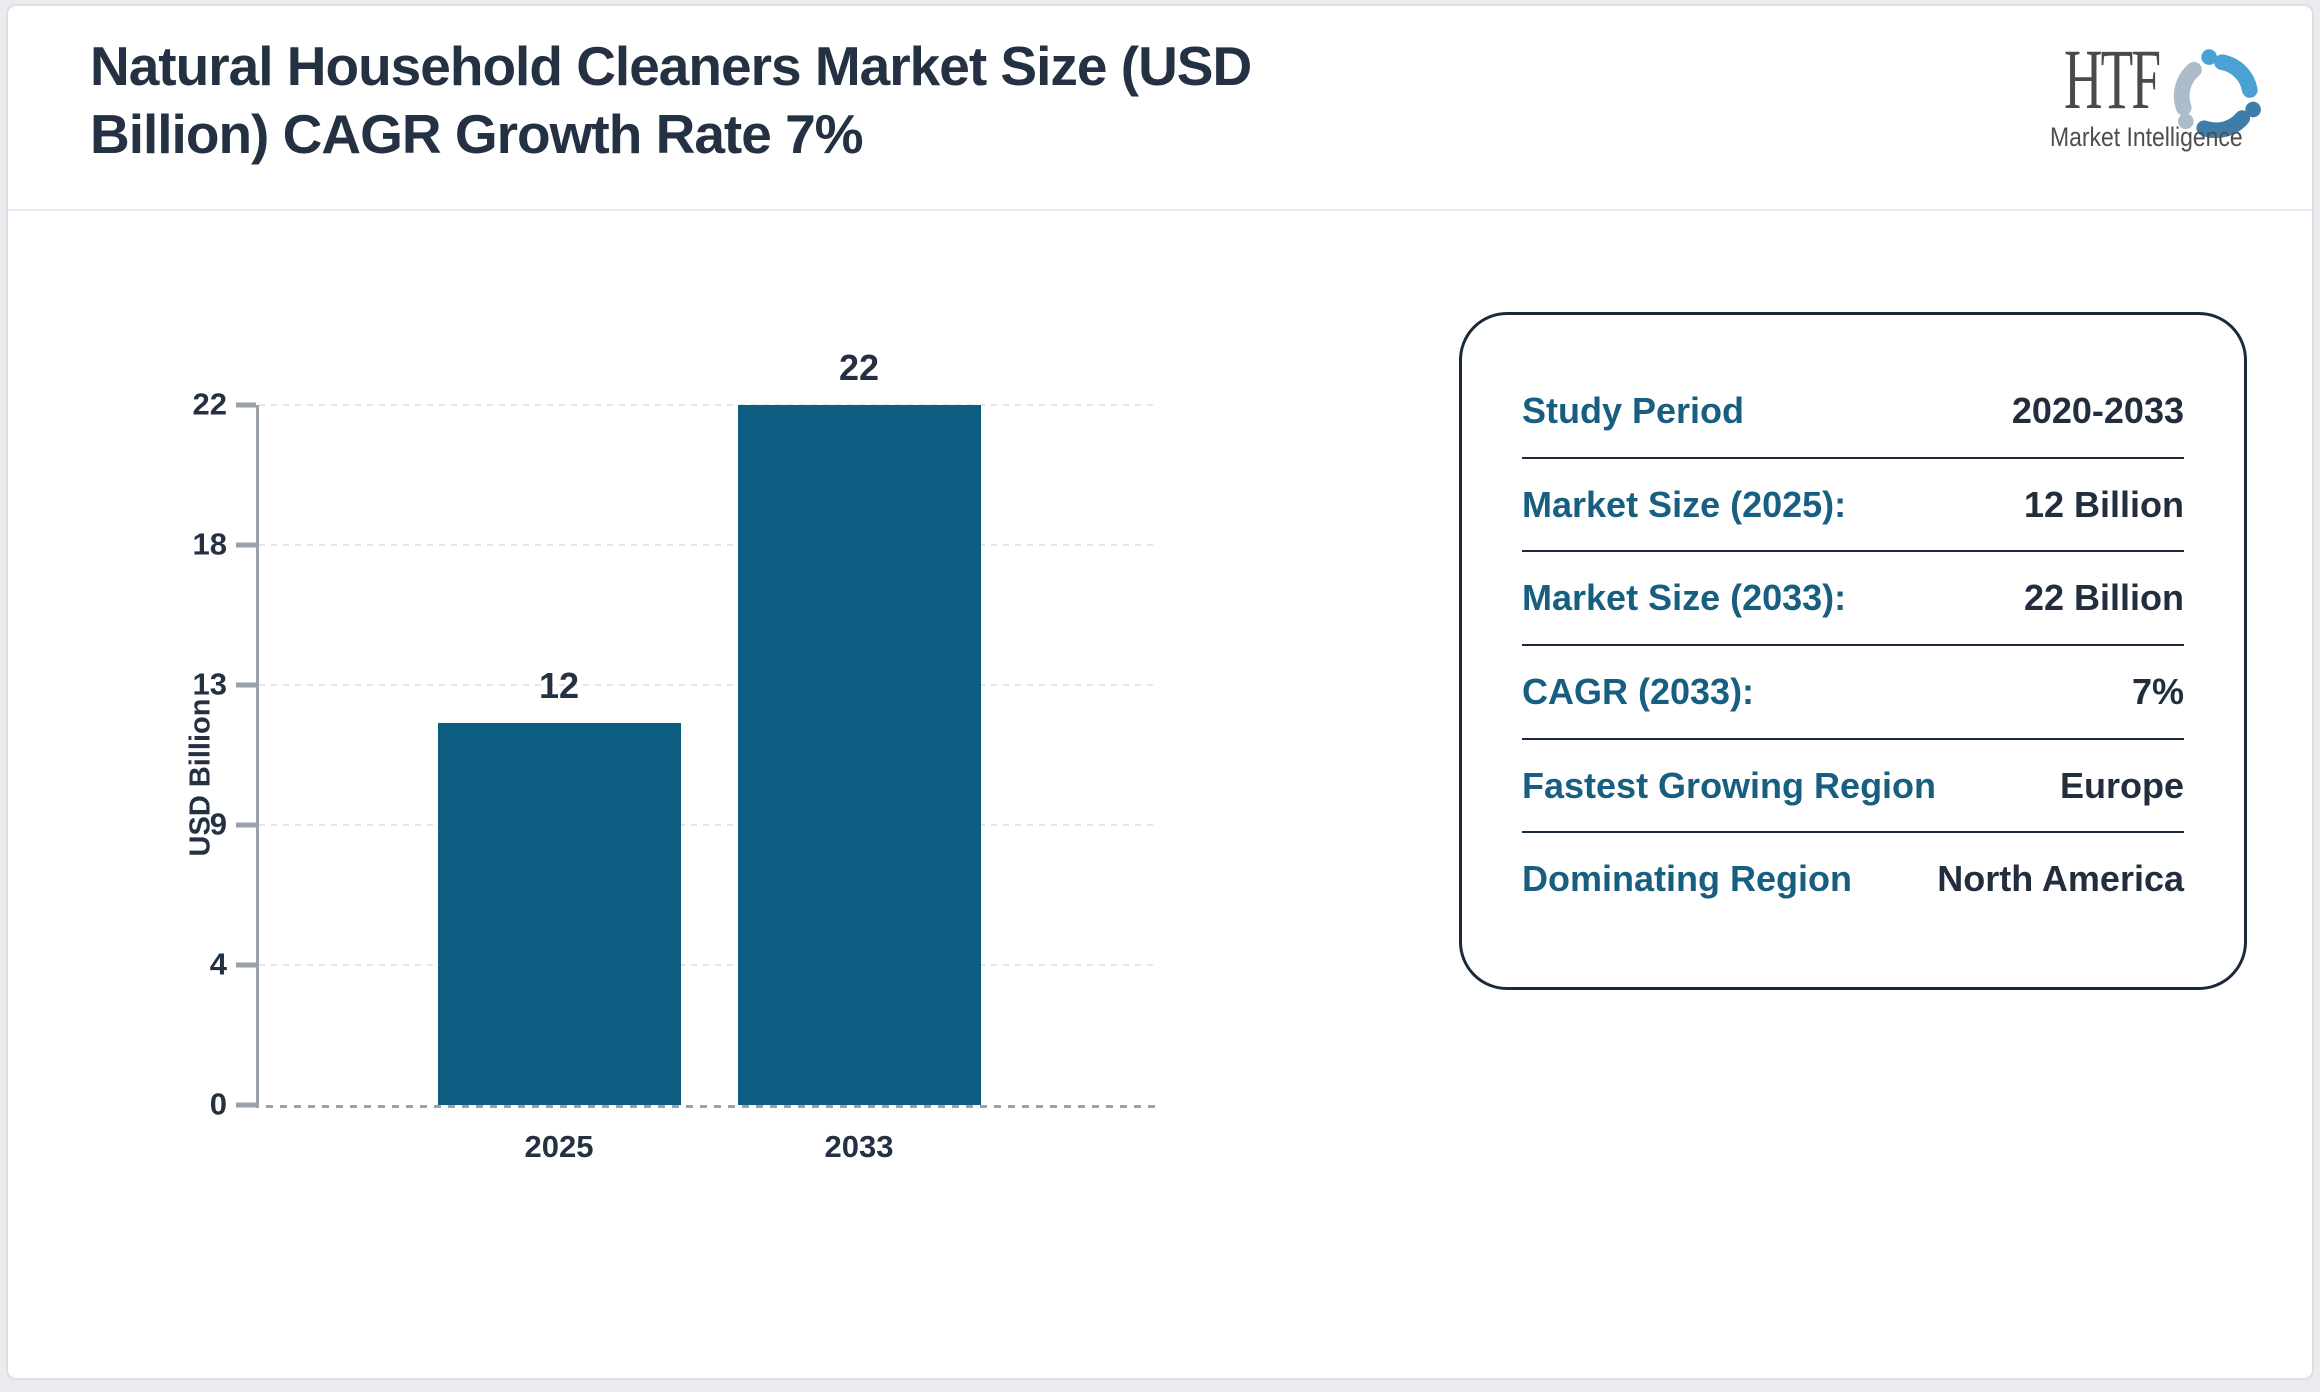  Describe the element at coordinates (859, 367) in the screenshot. I see `bar-value-label: 22` at that location.